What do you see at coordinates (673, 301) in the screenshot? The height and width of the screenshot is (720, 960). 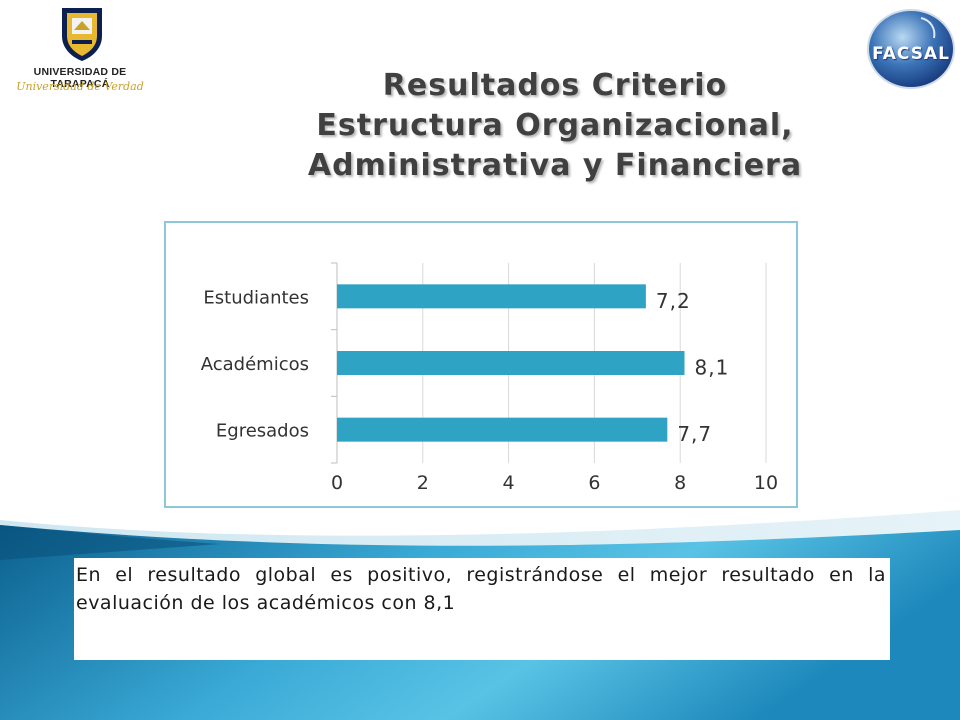 I see `data-label: 7,2` at bounding box center [673, 301].